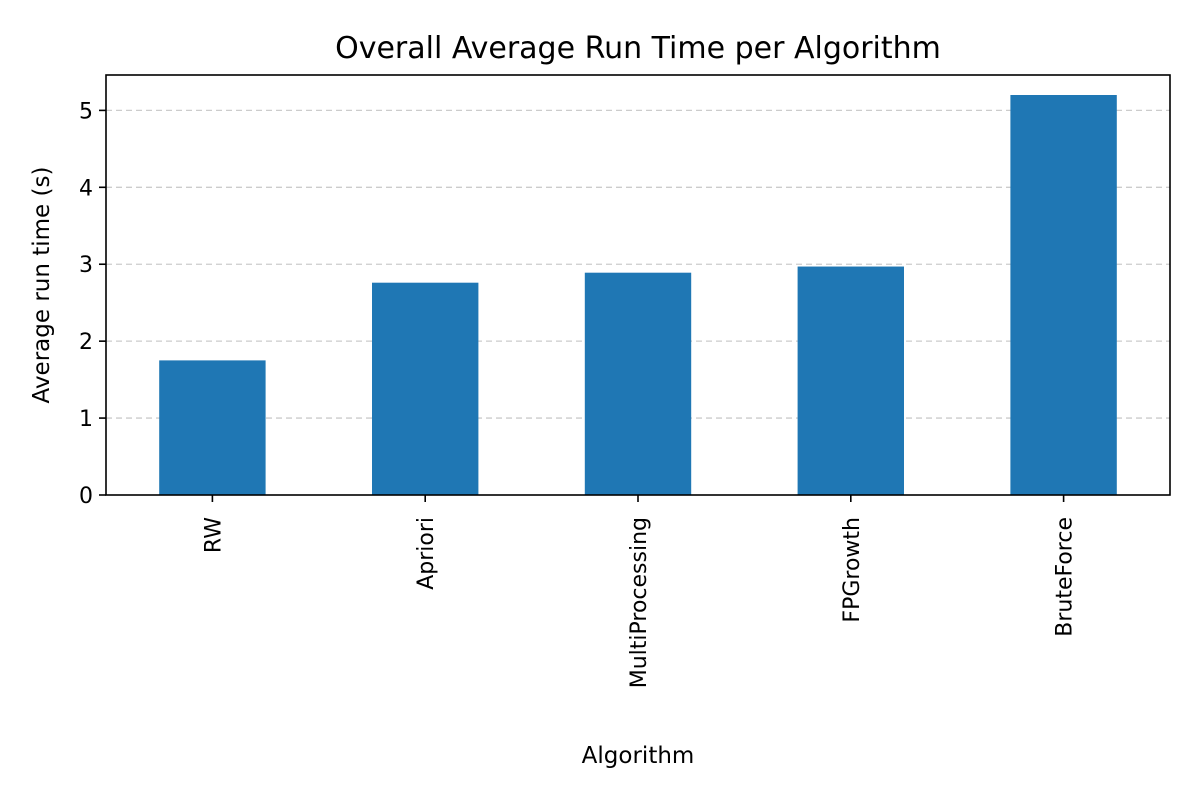 The width and height of the screenshot is (1200, 800). What do you see at coordinates (86, 496) in the screenshot?
I see `y-tick-label: 0` at bounding box center [86, 496].